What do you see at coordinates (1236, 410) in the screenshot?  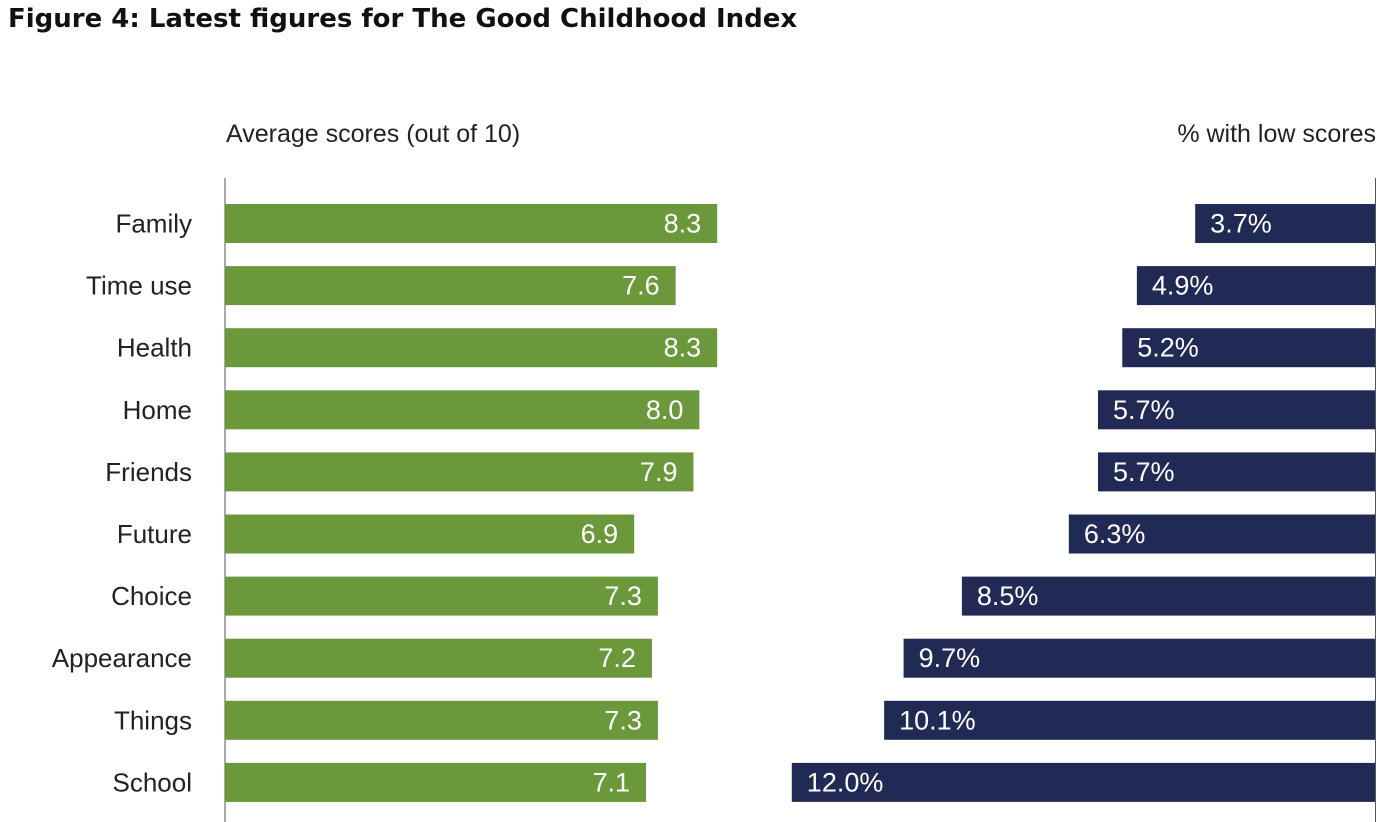 I see `low-score-bar-home` at bounding box center [1236, 410].